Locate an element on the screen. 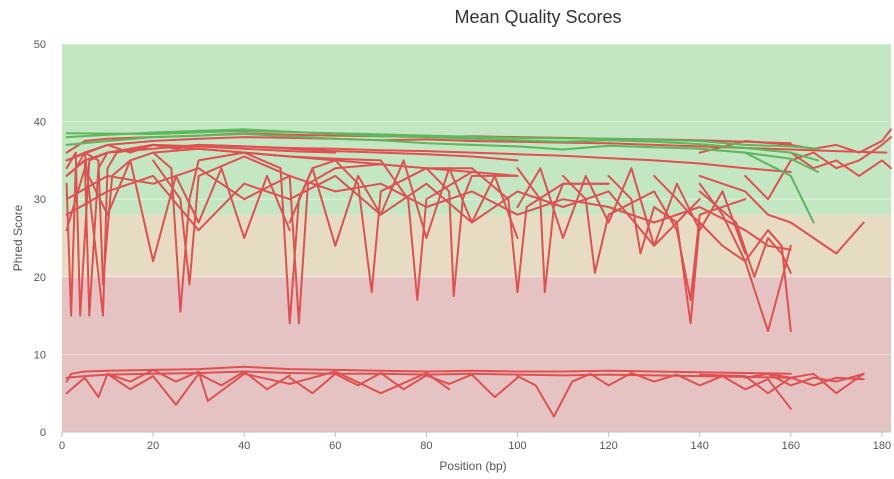  y-tick-label-2: 20 is located at coordinates (40, 278).